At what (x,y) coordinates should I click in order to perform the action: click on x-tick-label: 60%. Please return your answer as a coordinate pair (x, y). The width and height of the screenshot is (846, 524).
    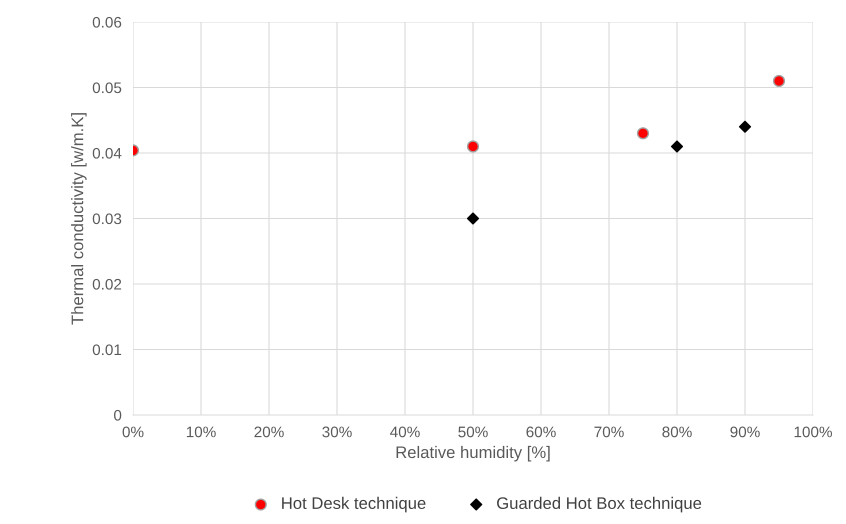
    Looking at the image, I should click on (541, 432).